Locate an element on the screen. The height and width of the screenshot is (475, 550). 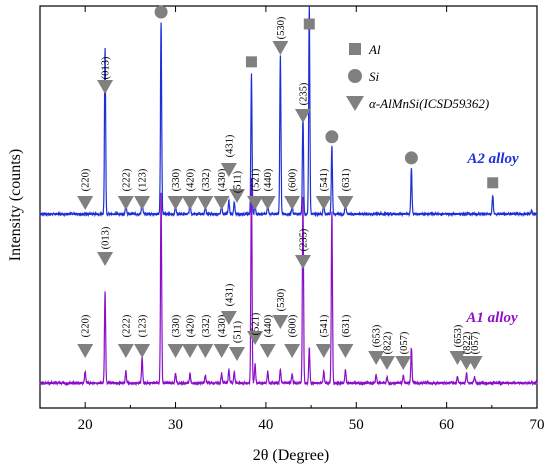
legend-circle-icon is located at coordinates (355, 76).